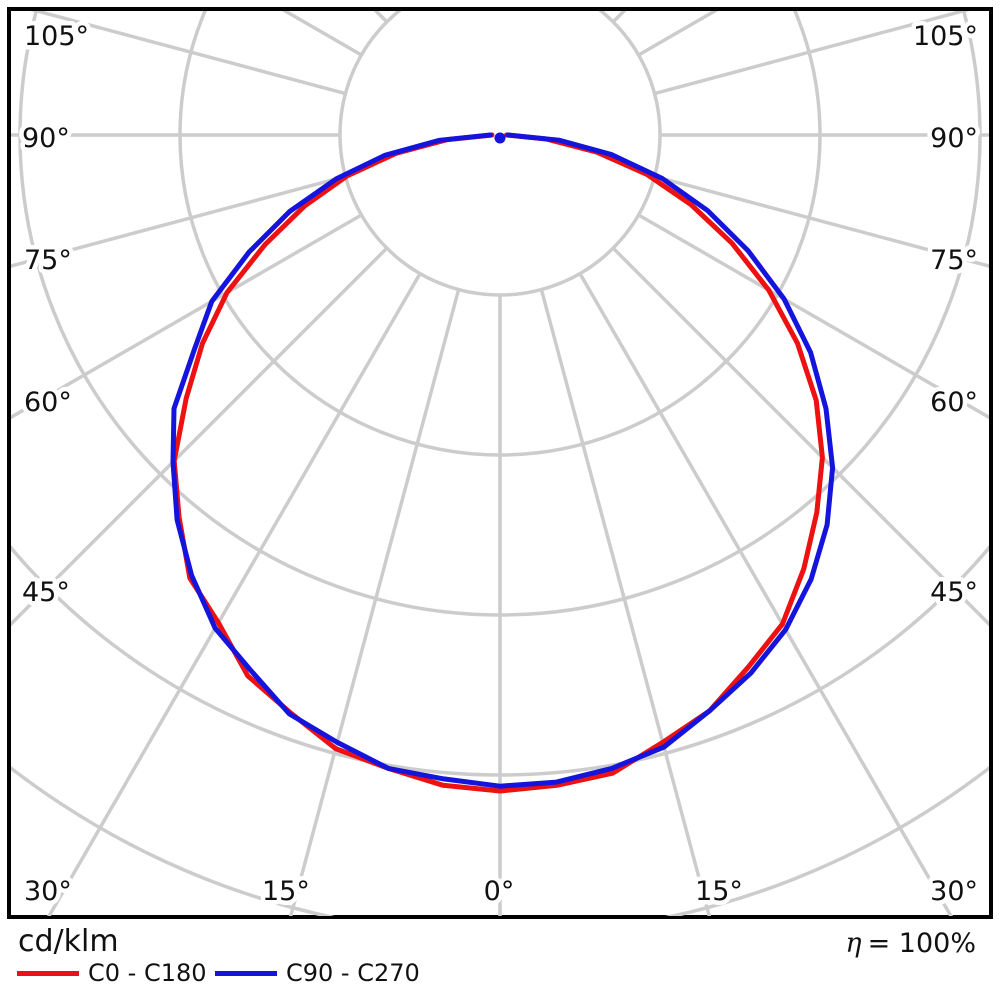 Image resolution: width=1000 pixels, height=1000 pixels. Describe the element at coordinates (147, 973) in the screenshot. I see `legend-label-c0-c180: C0 - C180` at that location.